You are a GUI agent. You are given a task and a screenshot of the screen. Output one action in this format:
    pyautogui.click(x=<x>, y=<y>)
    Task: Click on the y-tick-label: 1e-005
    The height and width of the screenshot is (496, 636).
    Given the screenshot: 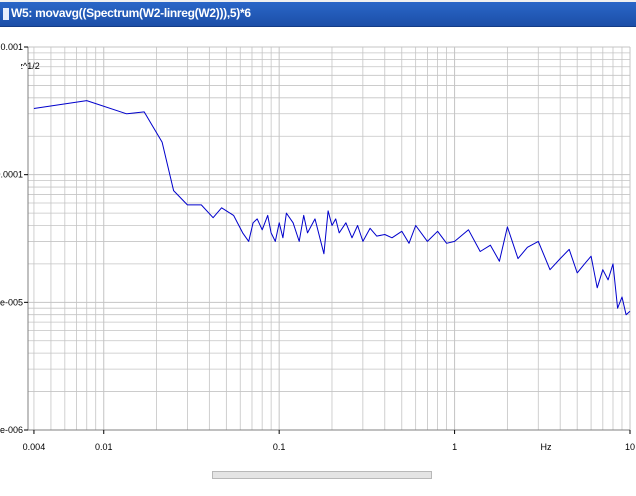 What is the action you would take?
    pyautogui.click(x=11, y=302)
    